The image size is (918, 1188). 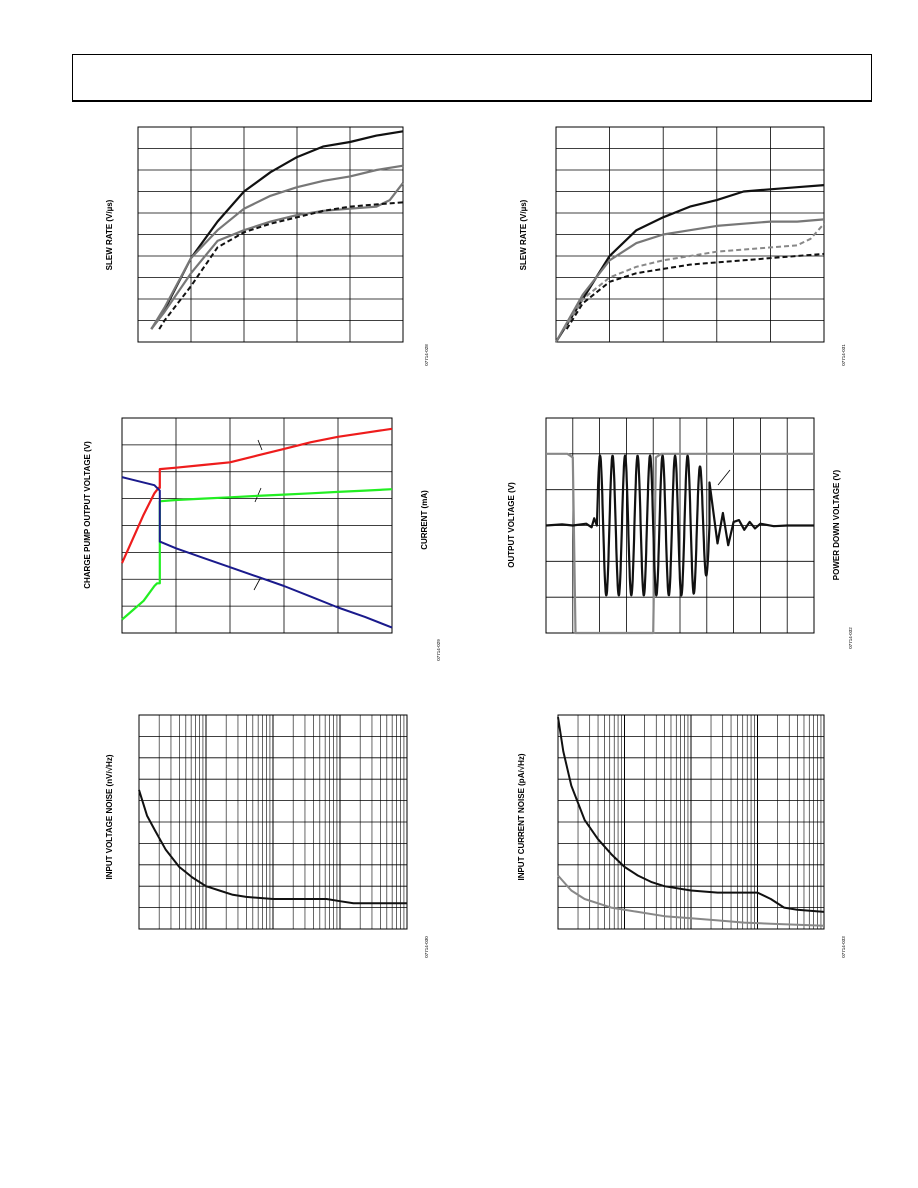 What do you see at coordinates (843, 355) in the screenshot?
I see `figure-id: 07714-031` at bounding box center [843, 355].